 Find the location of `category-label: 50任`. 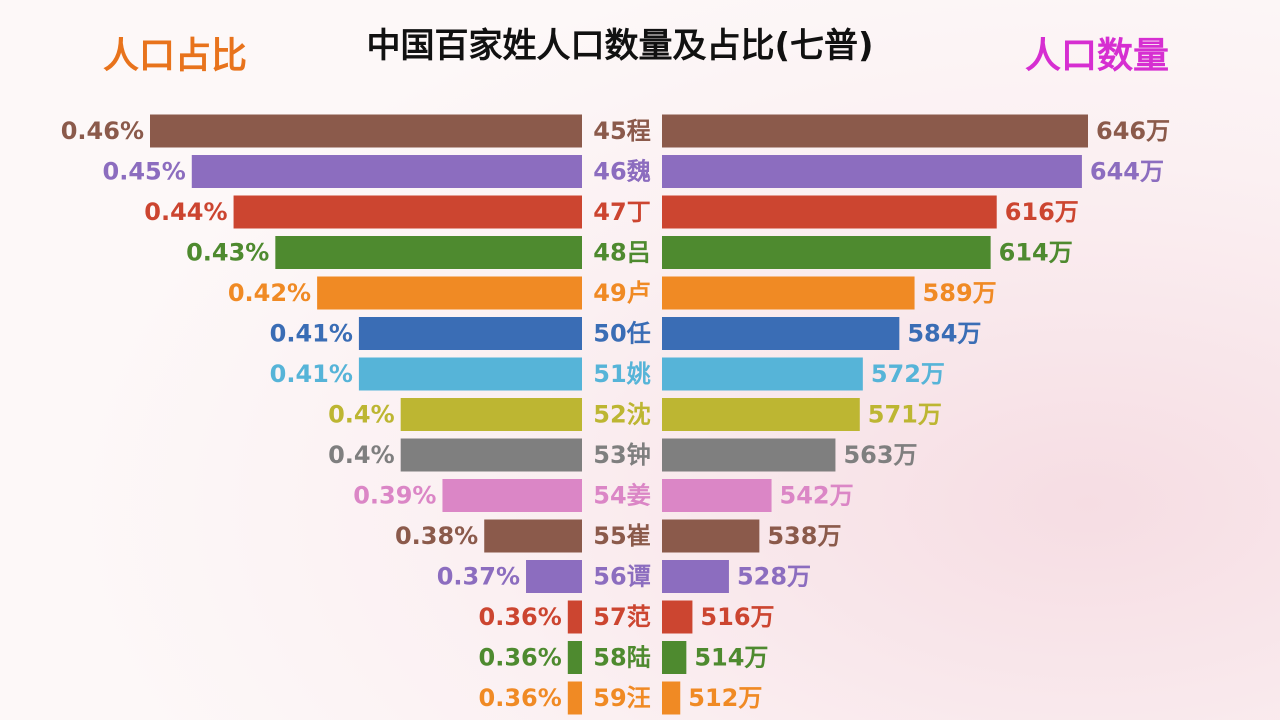

category-label: 50任 is located at coordinates (621, 334).